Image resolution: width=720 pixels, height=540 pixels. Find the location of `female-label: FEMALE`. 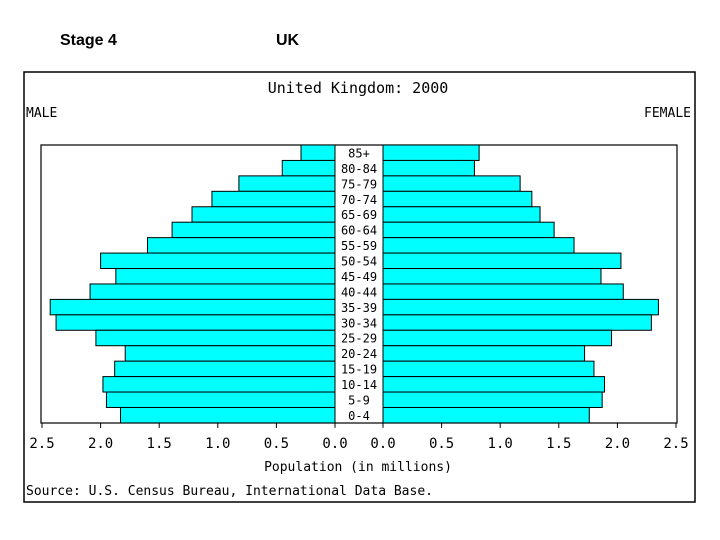

female-label: FEMALE is located at coordinates (667, 113).